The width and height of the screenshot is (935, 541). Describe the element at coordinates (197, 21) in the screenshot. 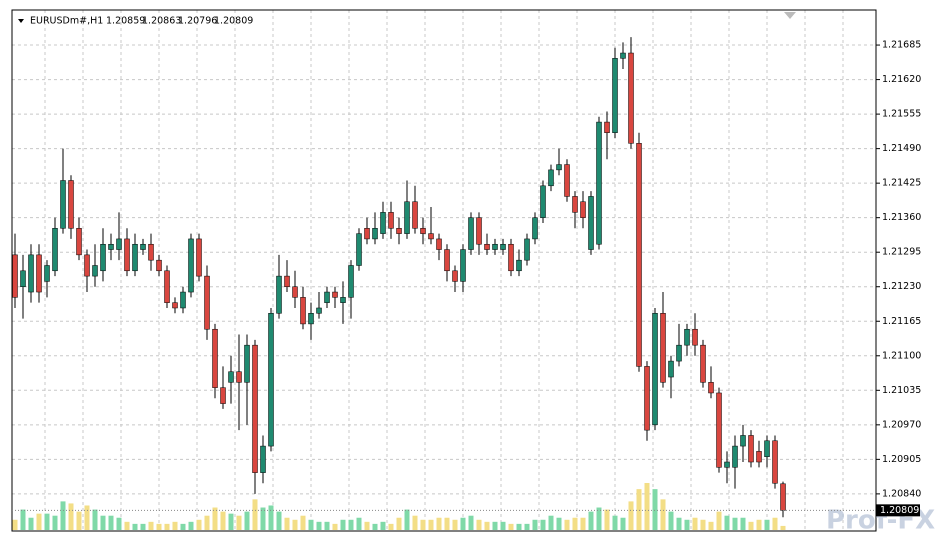

I see `header-low: 1.20796` at that location.